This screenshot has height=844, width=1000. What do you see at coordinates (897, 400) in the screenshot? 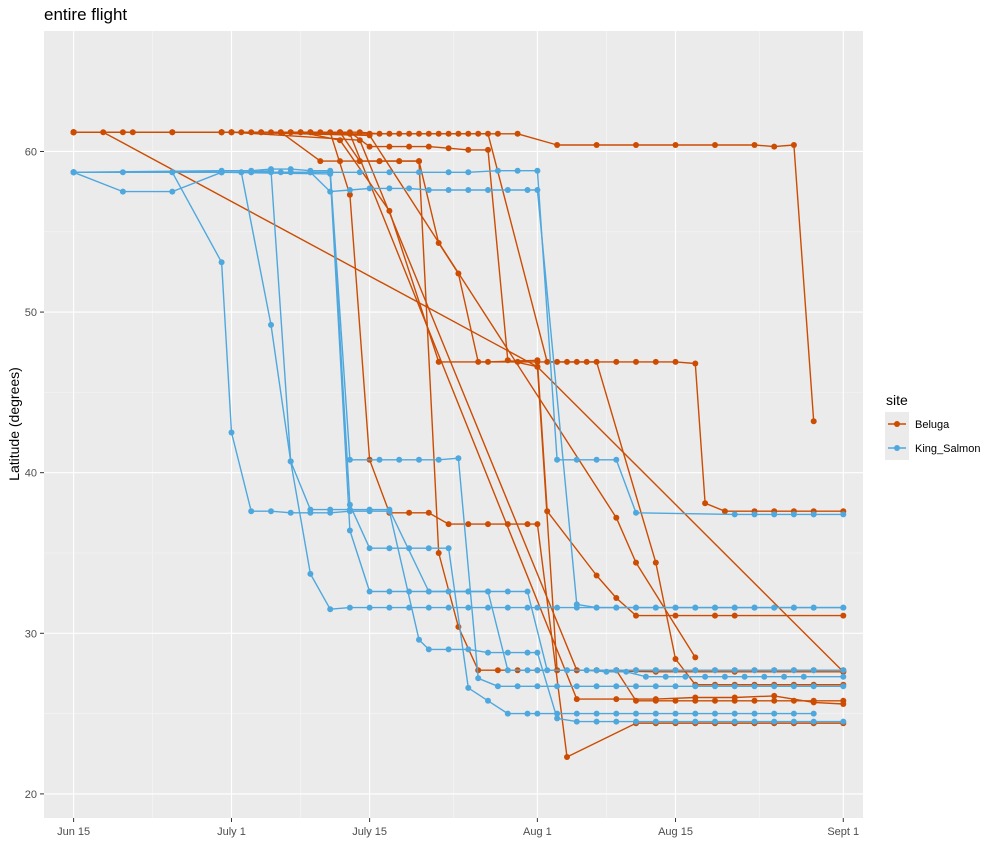
I see `legend-title: site` at bounding box center [897, 400].